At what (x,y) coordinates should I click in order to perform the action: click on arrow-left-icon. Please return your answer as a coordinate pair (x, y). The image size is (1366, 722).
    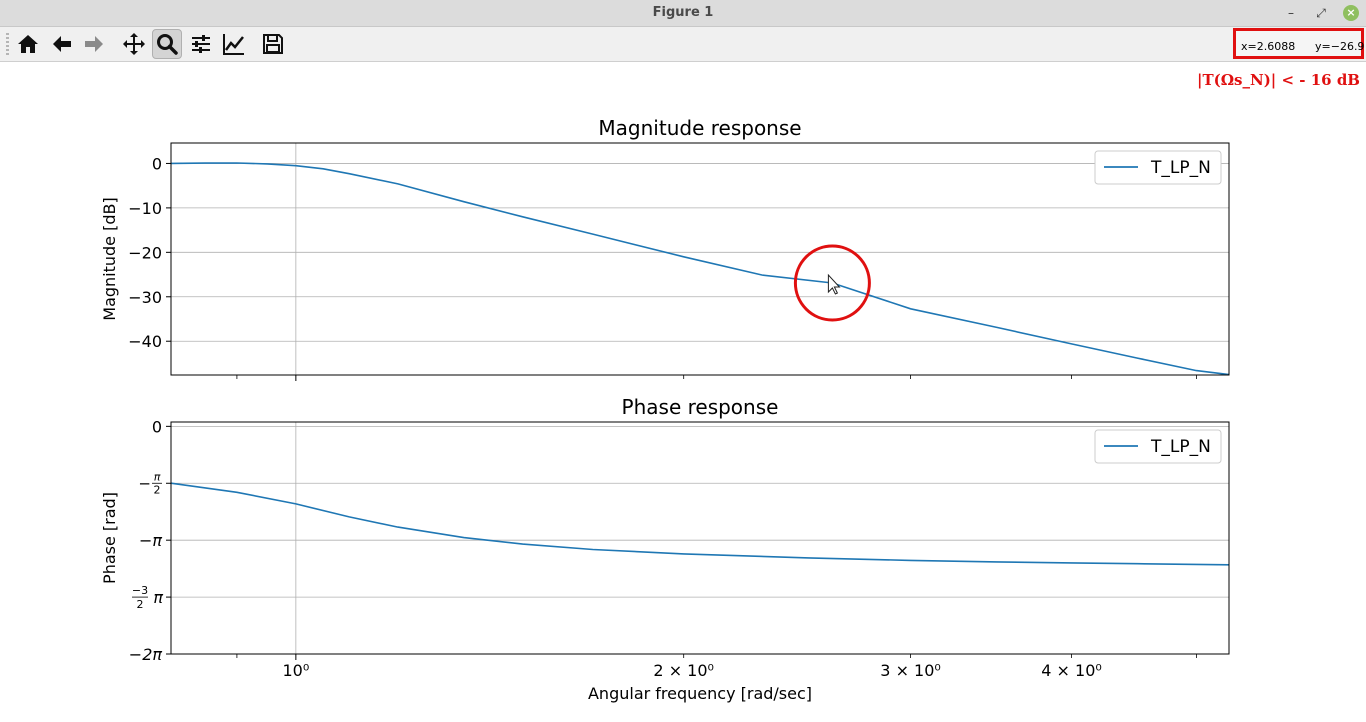
    Looking at the image, I should click on (62, 44).